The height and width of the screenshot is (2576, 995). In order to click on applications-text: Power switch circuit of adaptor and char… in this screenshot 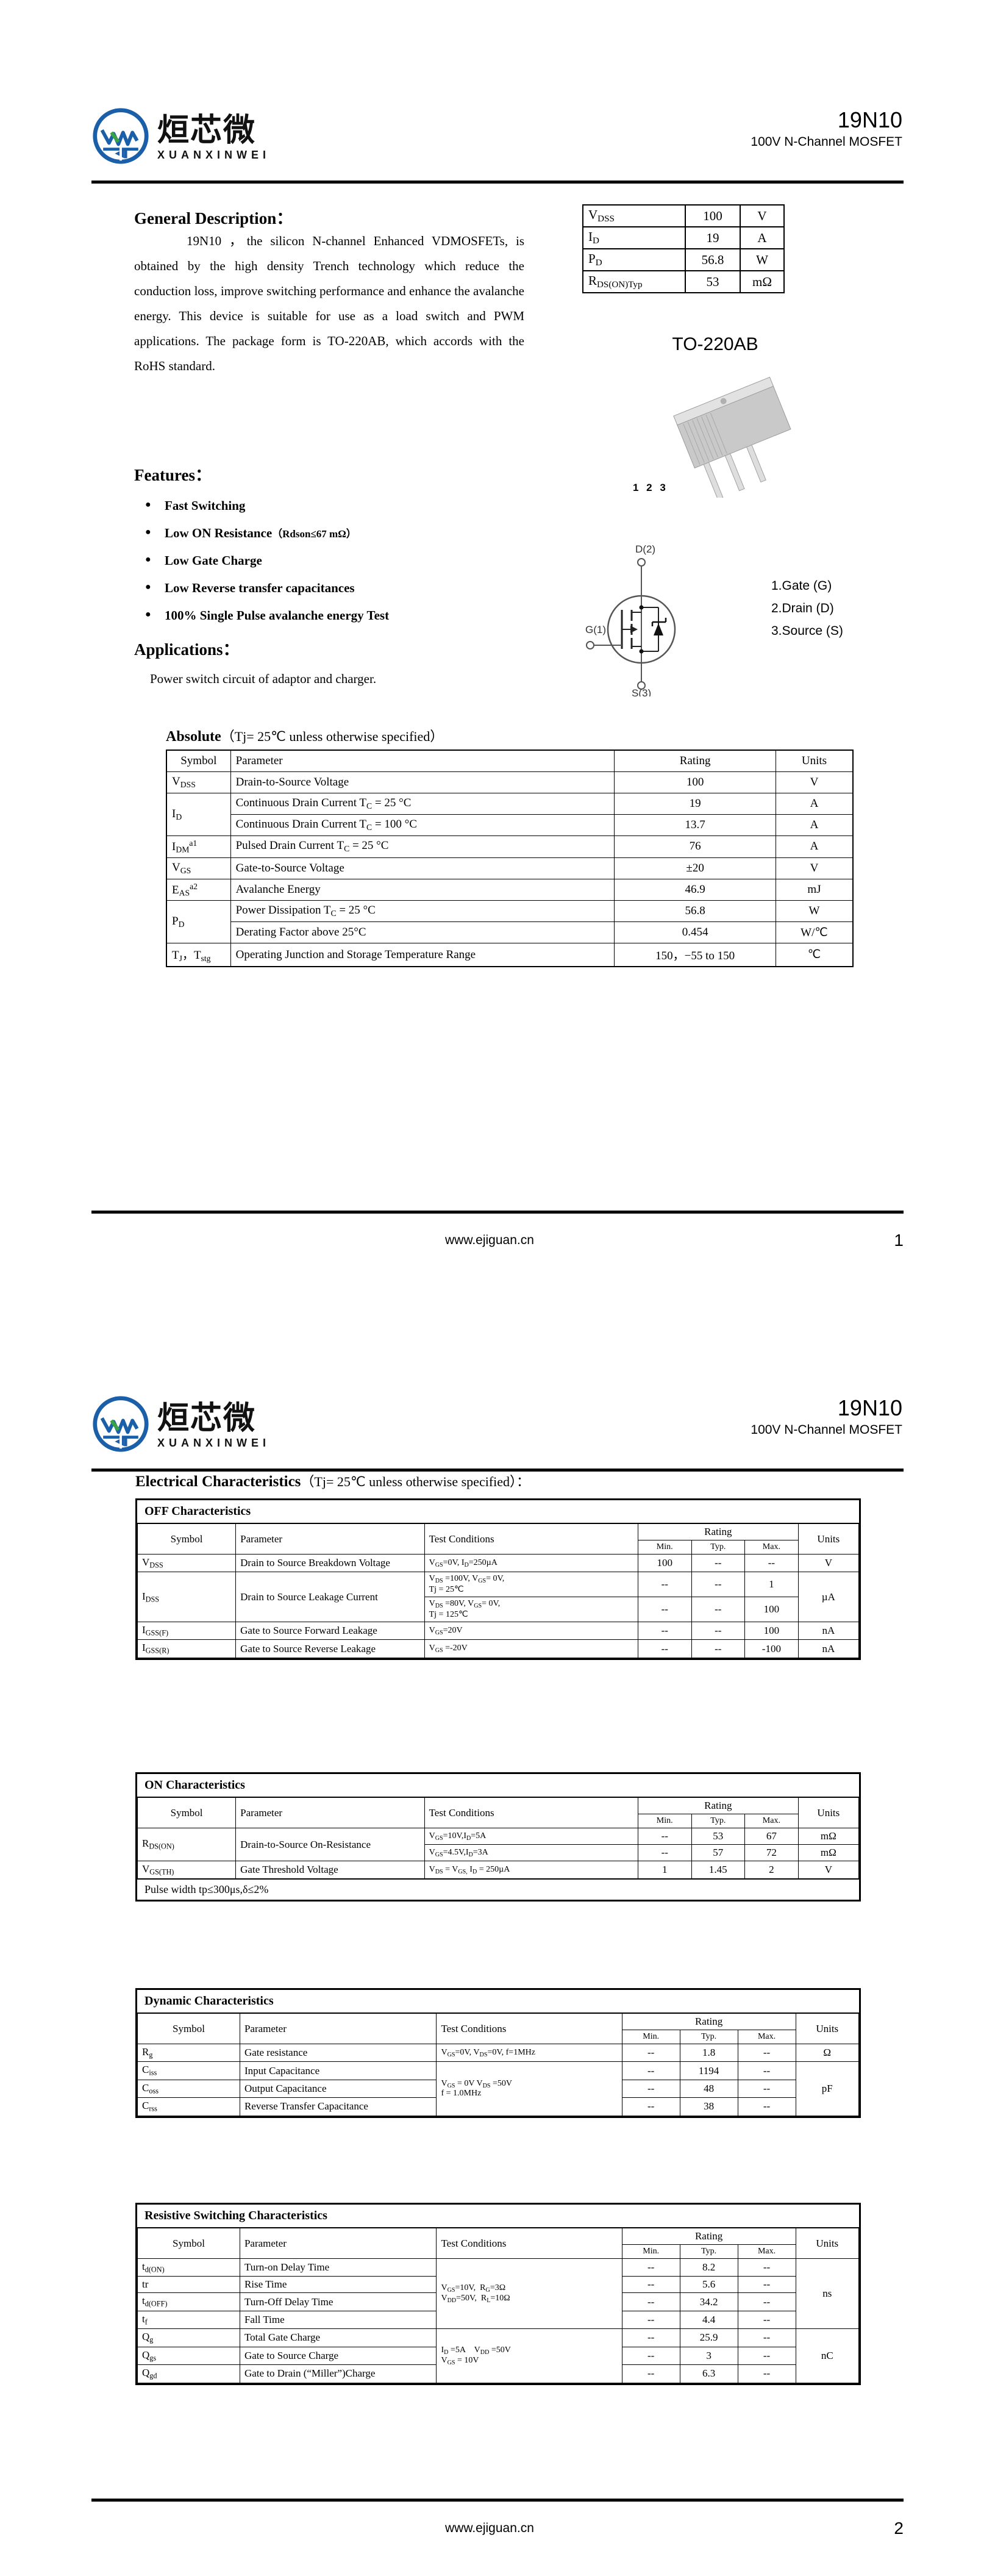, I will do `click(264, 679)`.